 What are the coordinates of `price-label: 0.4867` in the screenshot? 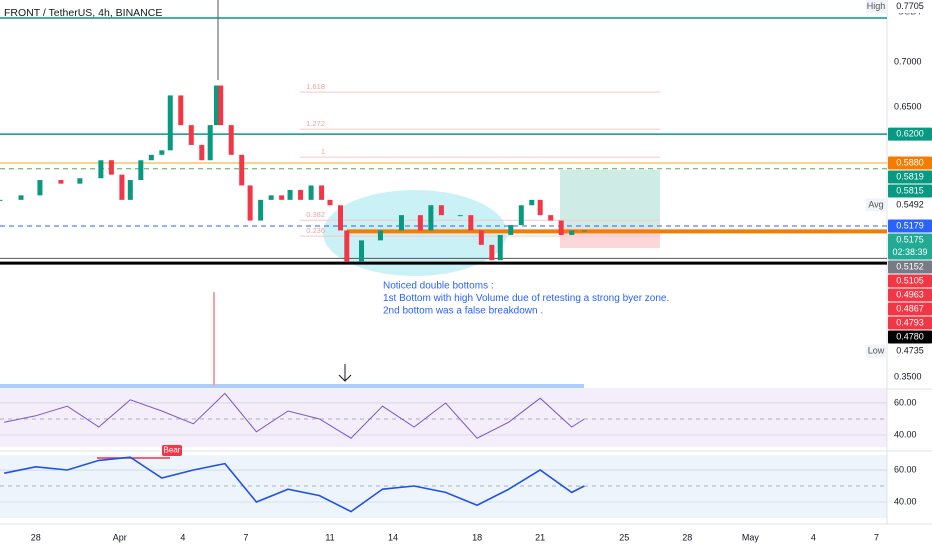 It's located at (910, 308).